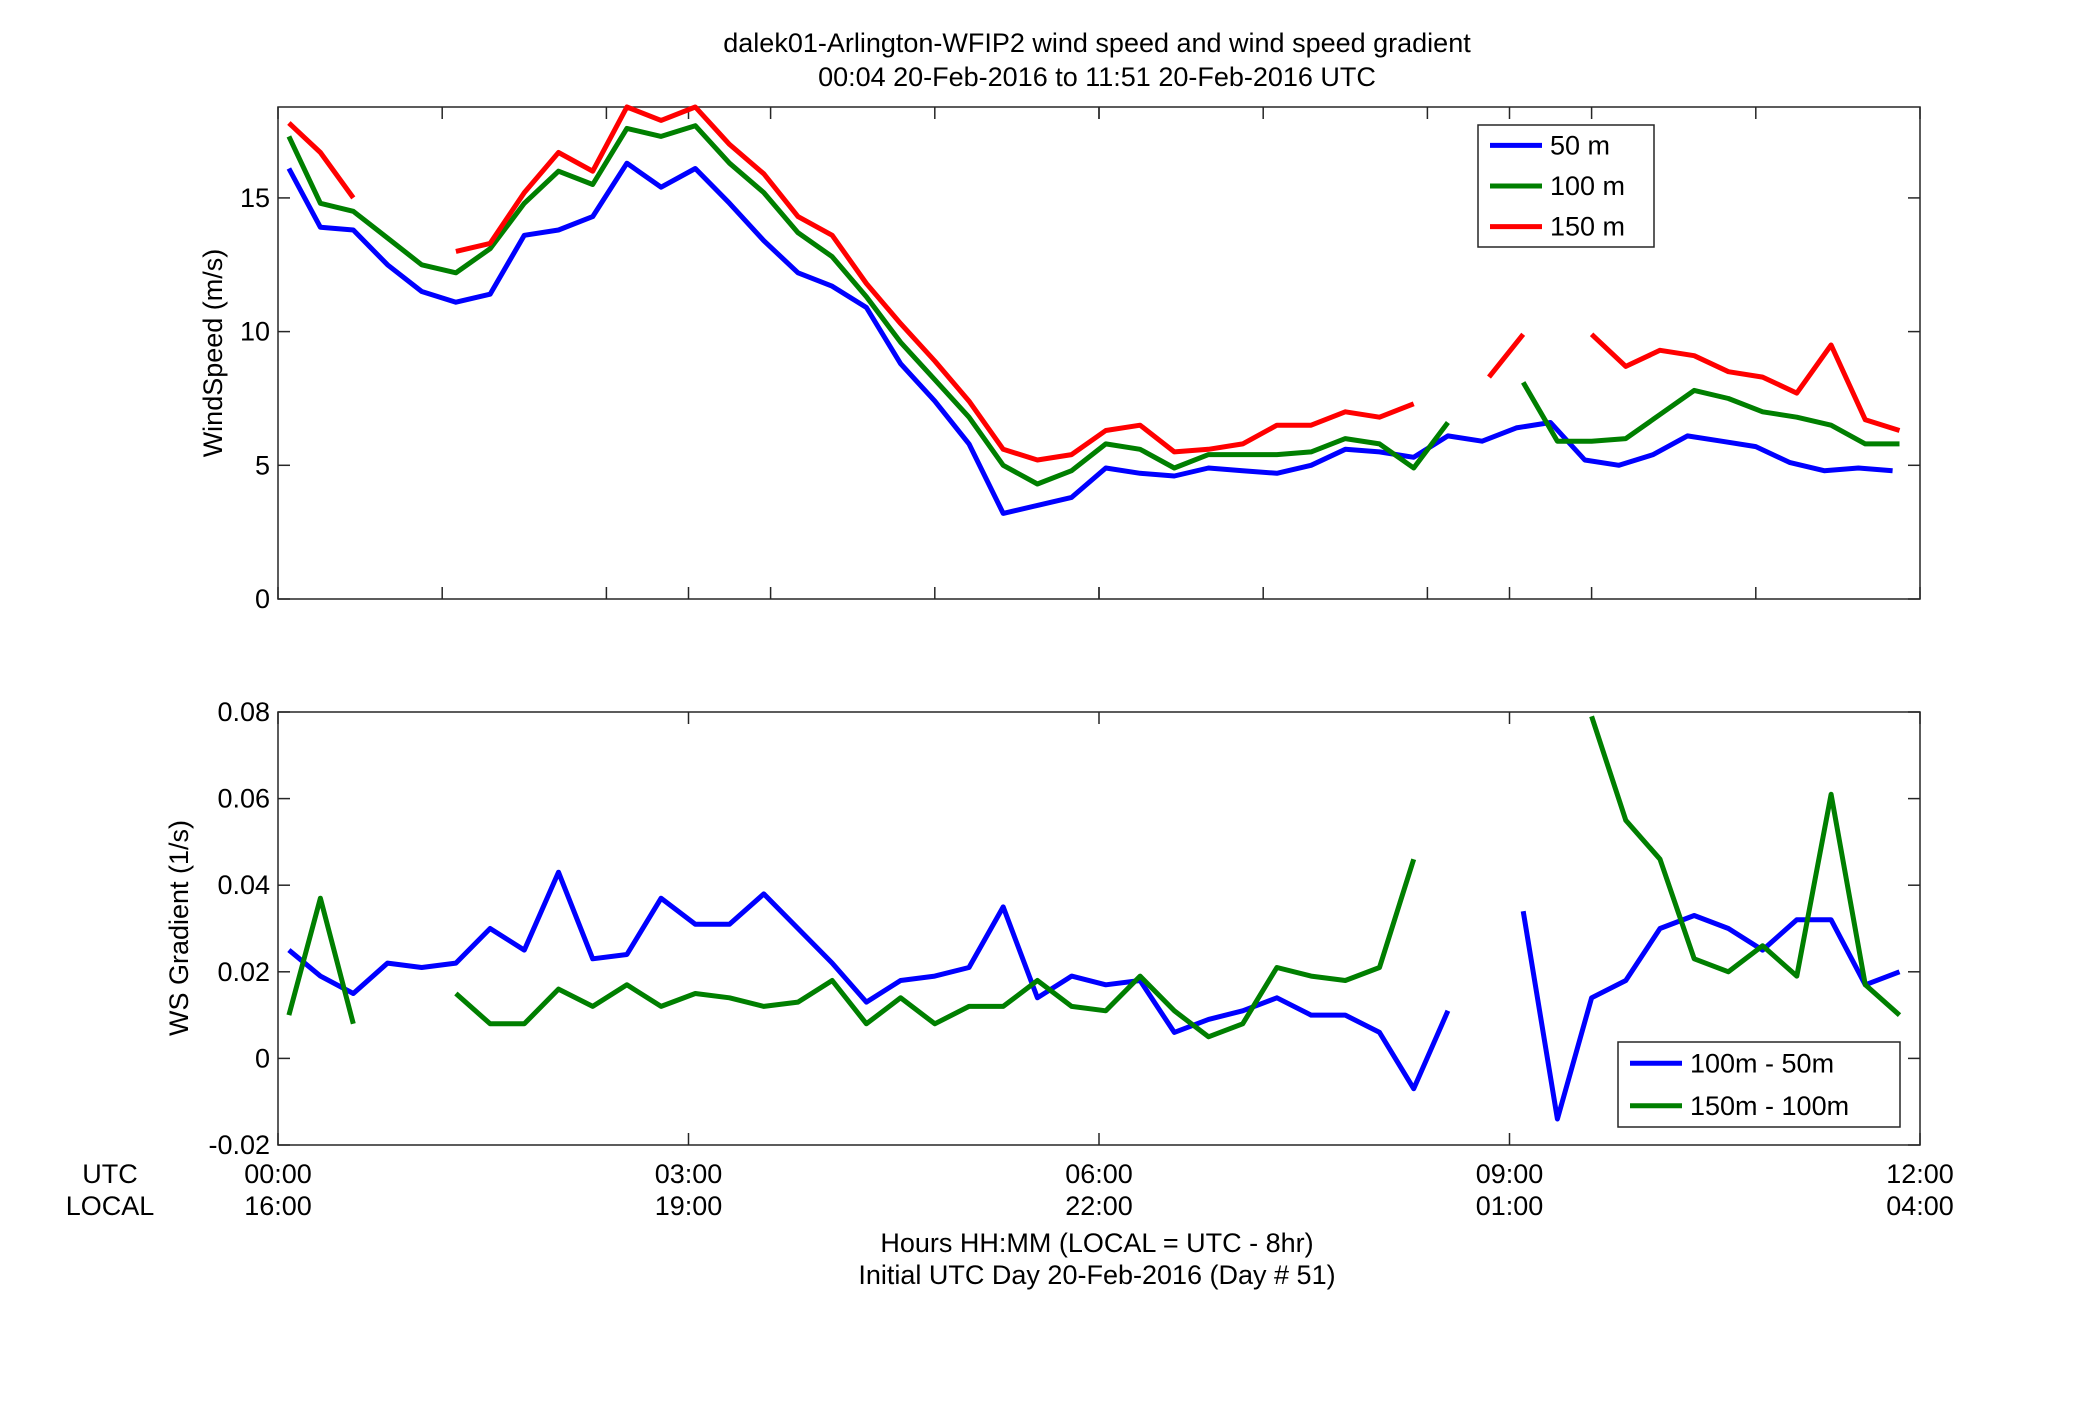 Image resolution: width=2098 pixels, height=1425 pixels. Describe the element at coordinates (278, 1174) in the screenshot. I see `x-tick-label-utc: 00:00` at that location.